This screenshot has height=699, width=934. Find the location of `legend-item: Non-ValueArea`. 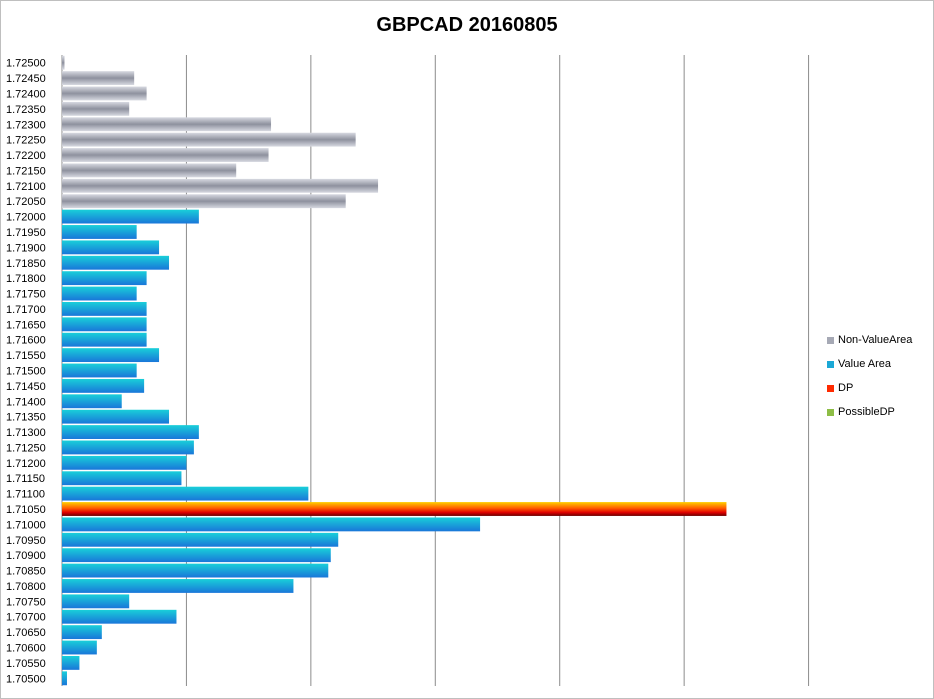

legend-item: Non-ValueArea is located at coordinates (869, 340).